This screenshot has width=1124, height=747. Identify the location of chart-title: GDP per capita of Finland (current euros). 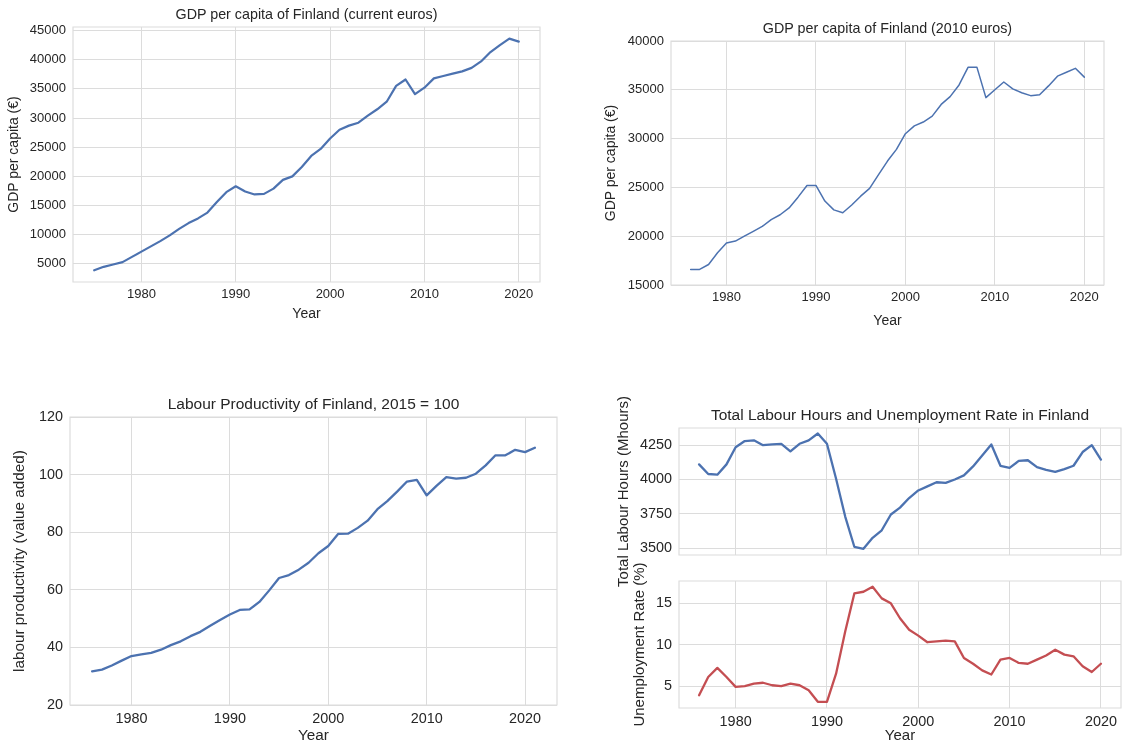
(306, 13).